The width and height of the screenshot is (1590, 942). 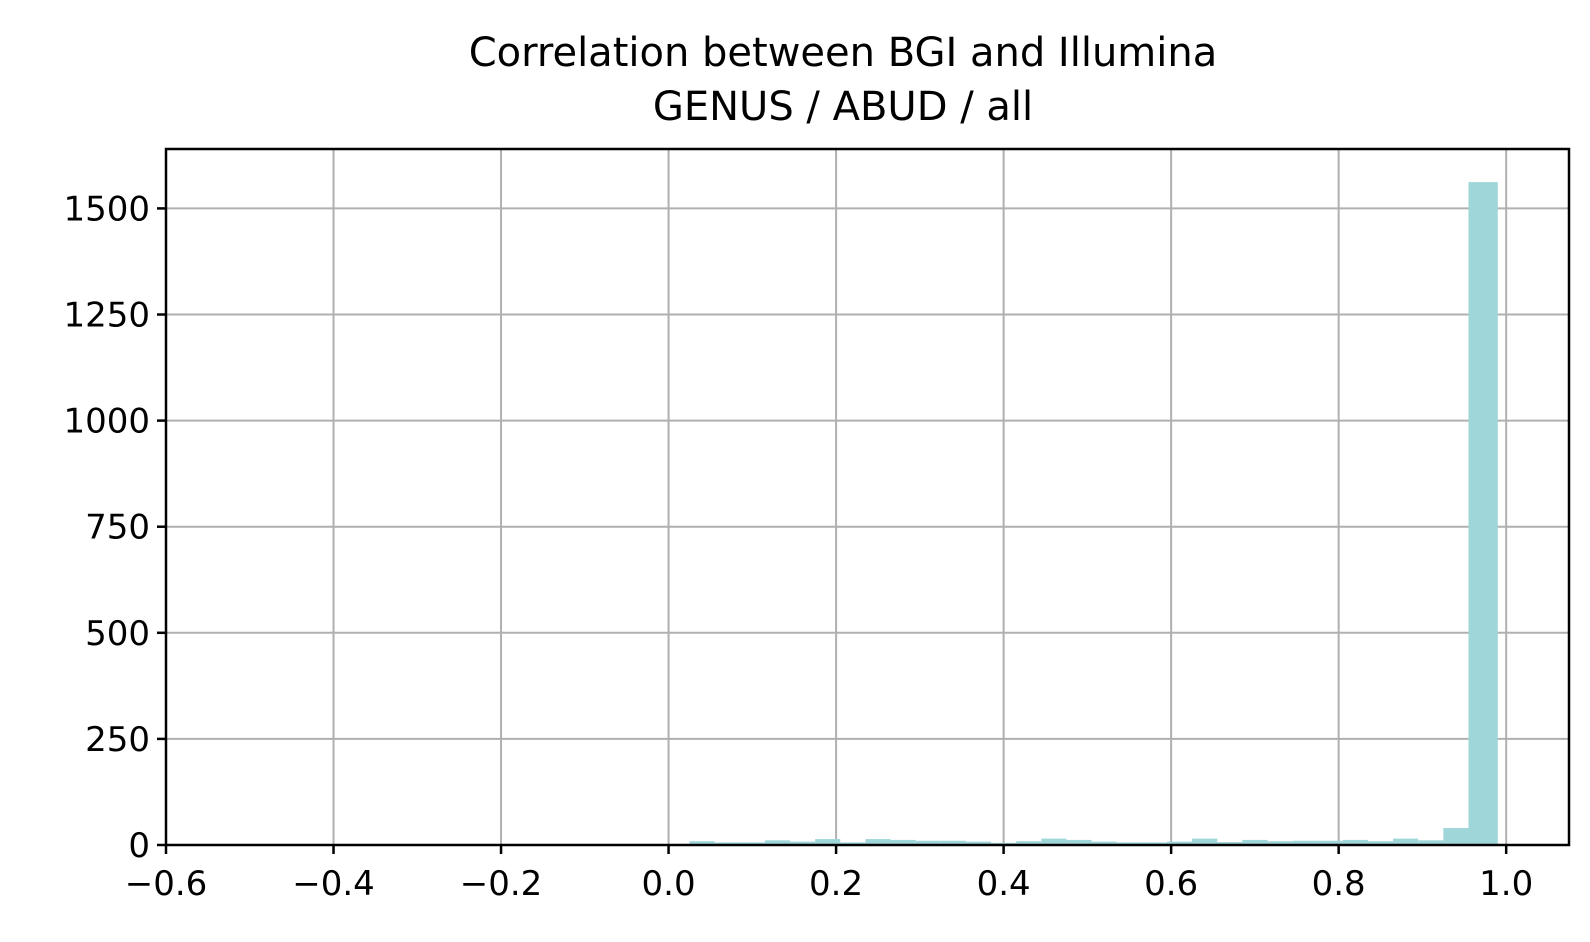 I want to click on x-tick-label: 0.6, so click(x=1171, y=884).